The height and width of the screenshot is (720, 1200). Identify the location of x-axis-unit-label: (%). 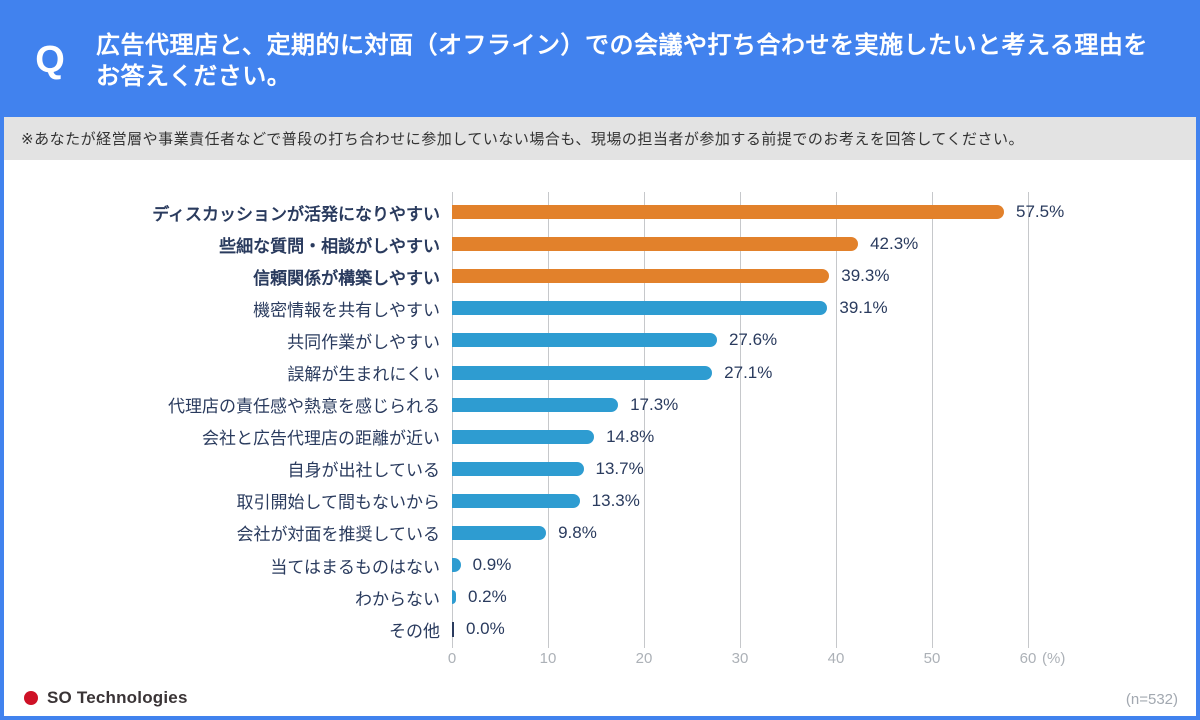
(1054, 658).